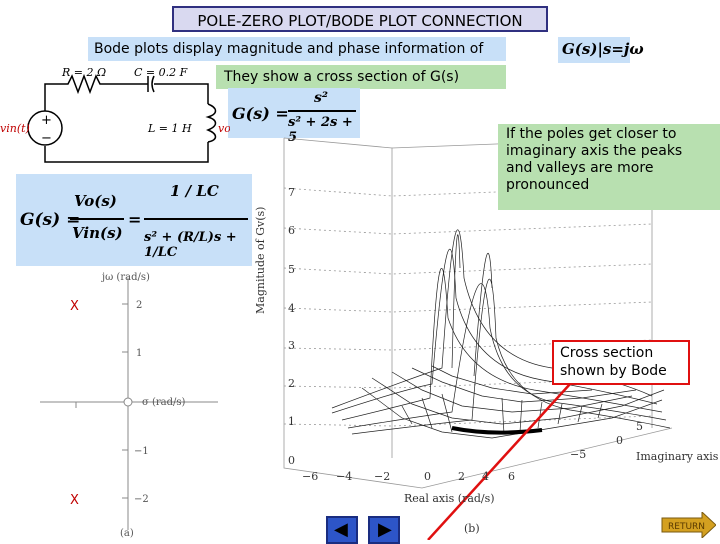 The width and height of the screenshot is (720, 544). Describe the element at coordinates (310, 476) in the screenshot. I see `x-tick-neg6: −6` at that location.